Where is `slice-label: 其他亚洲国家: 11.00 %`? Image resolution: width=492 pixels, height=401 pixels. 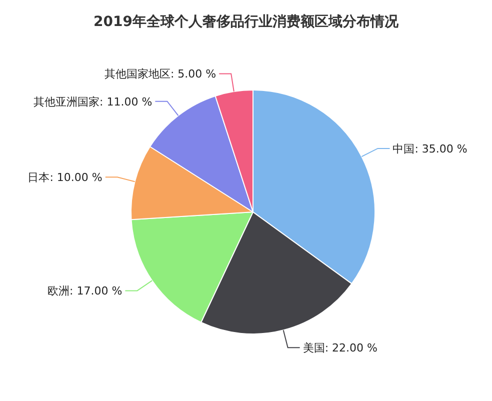 slice-label: 其他亚洲国家: 11.00 % is located at coordinates (93, 101).